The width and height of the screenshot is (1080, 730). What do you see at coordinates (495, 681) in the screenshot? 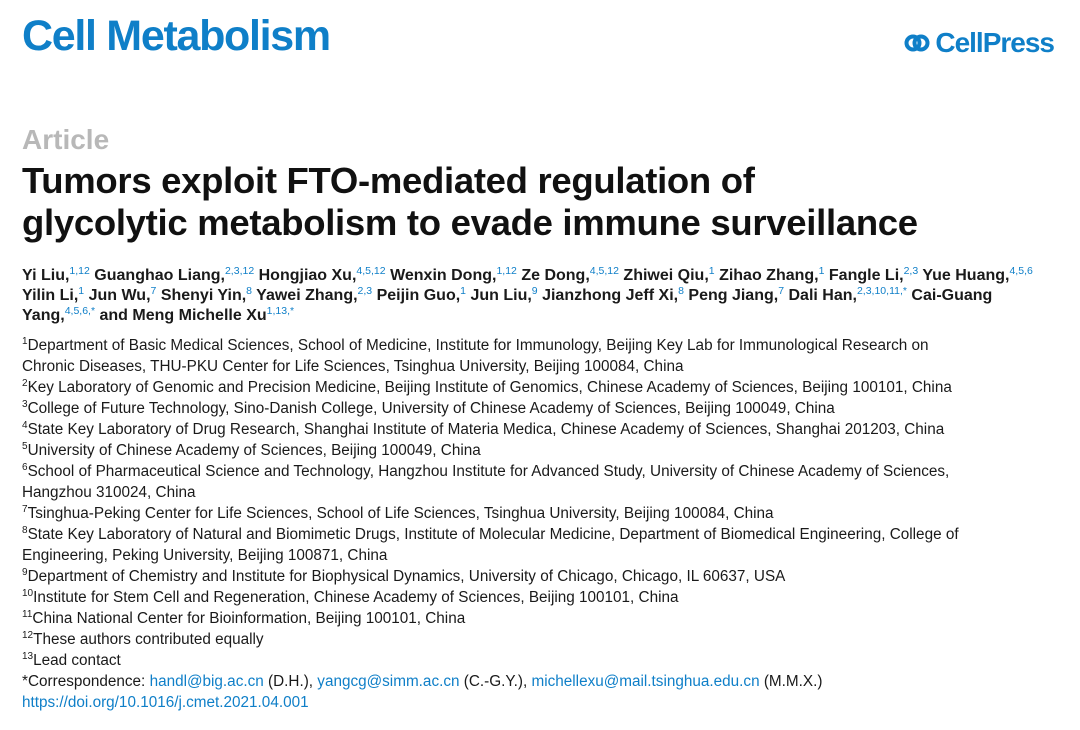
I see `correspondence-initials: (C.-G.Y.),` at bounding box center [495, 681].